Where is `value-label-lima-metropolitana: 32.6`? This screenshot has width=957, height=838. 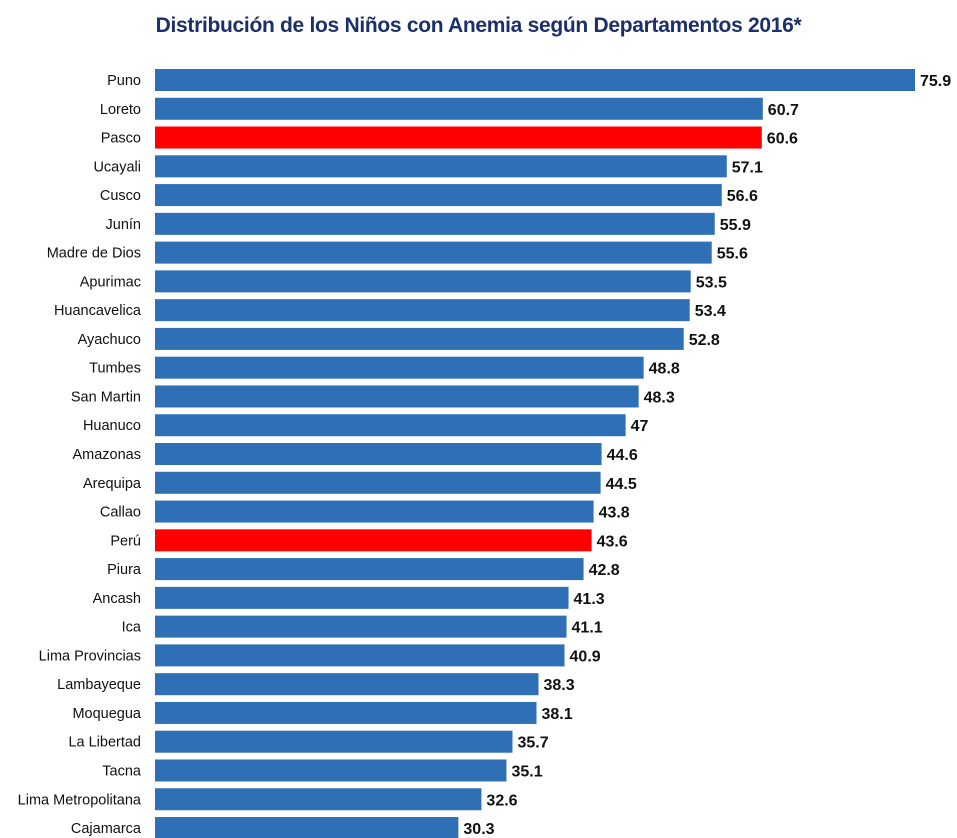
value-label-lima-metropolitana: 32.6 is located at coordinates (501, 800).